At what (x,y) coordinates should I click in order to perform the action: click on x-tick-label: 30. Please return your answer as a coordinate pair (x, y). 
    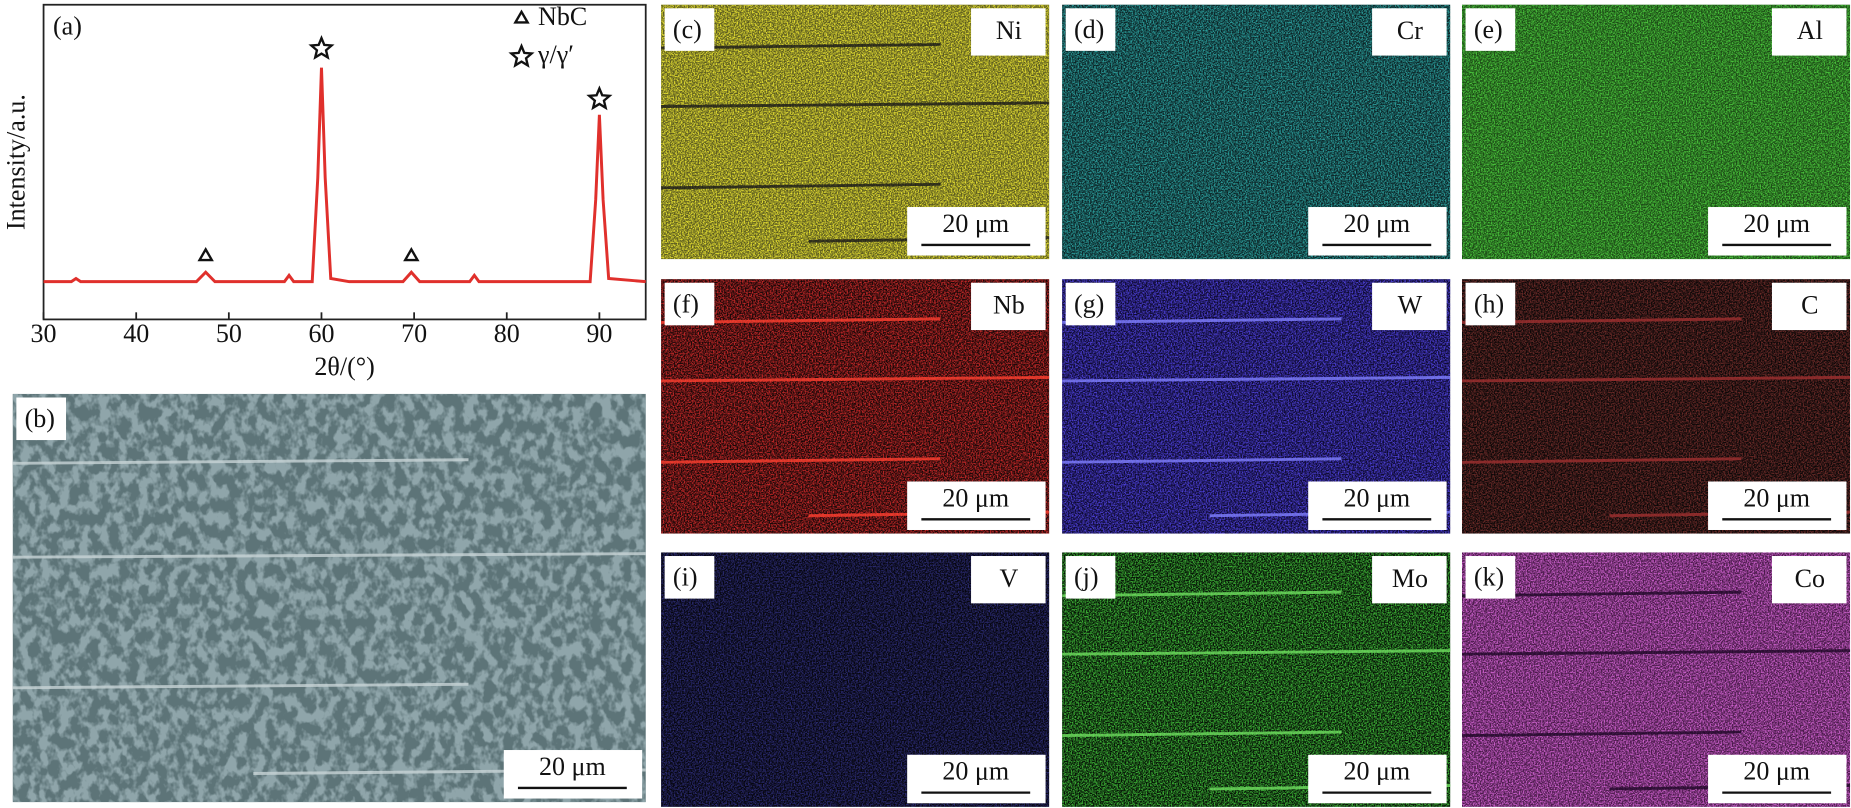
    Looking at the image, I should click on (44, 333).